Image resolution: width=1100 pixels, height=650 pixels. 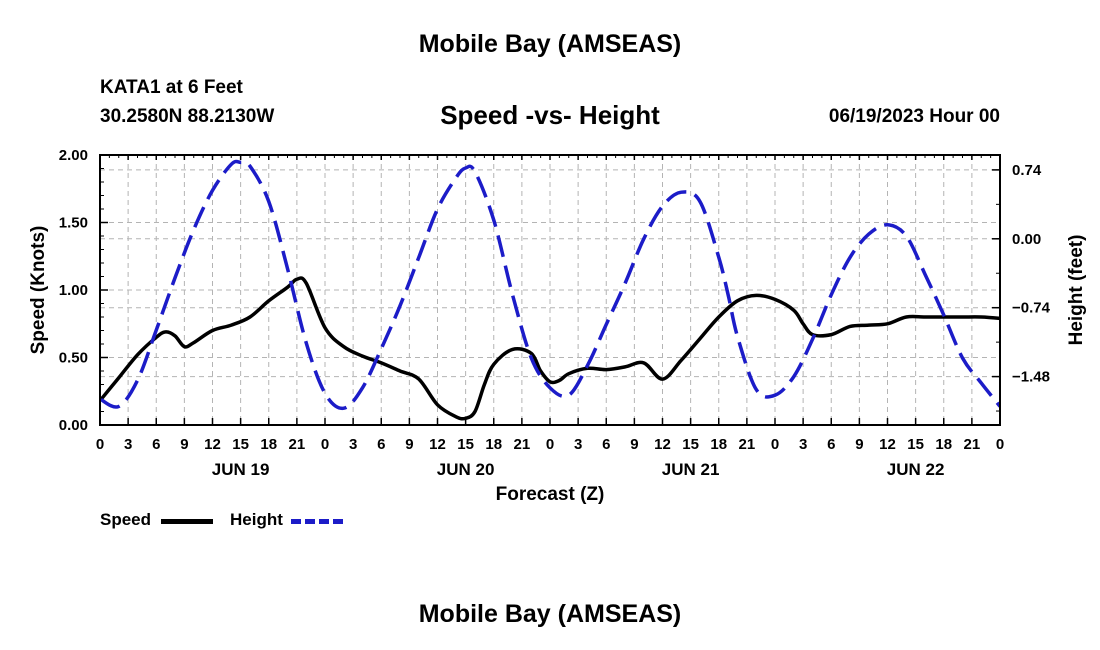 I want to click on y2-tick-label: 0.74, so click(x=1027, y=170).